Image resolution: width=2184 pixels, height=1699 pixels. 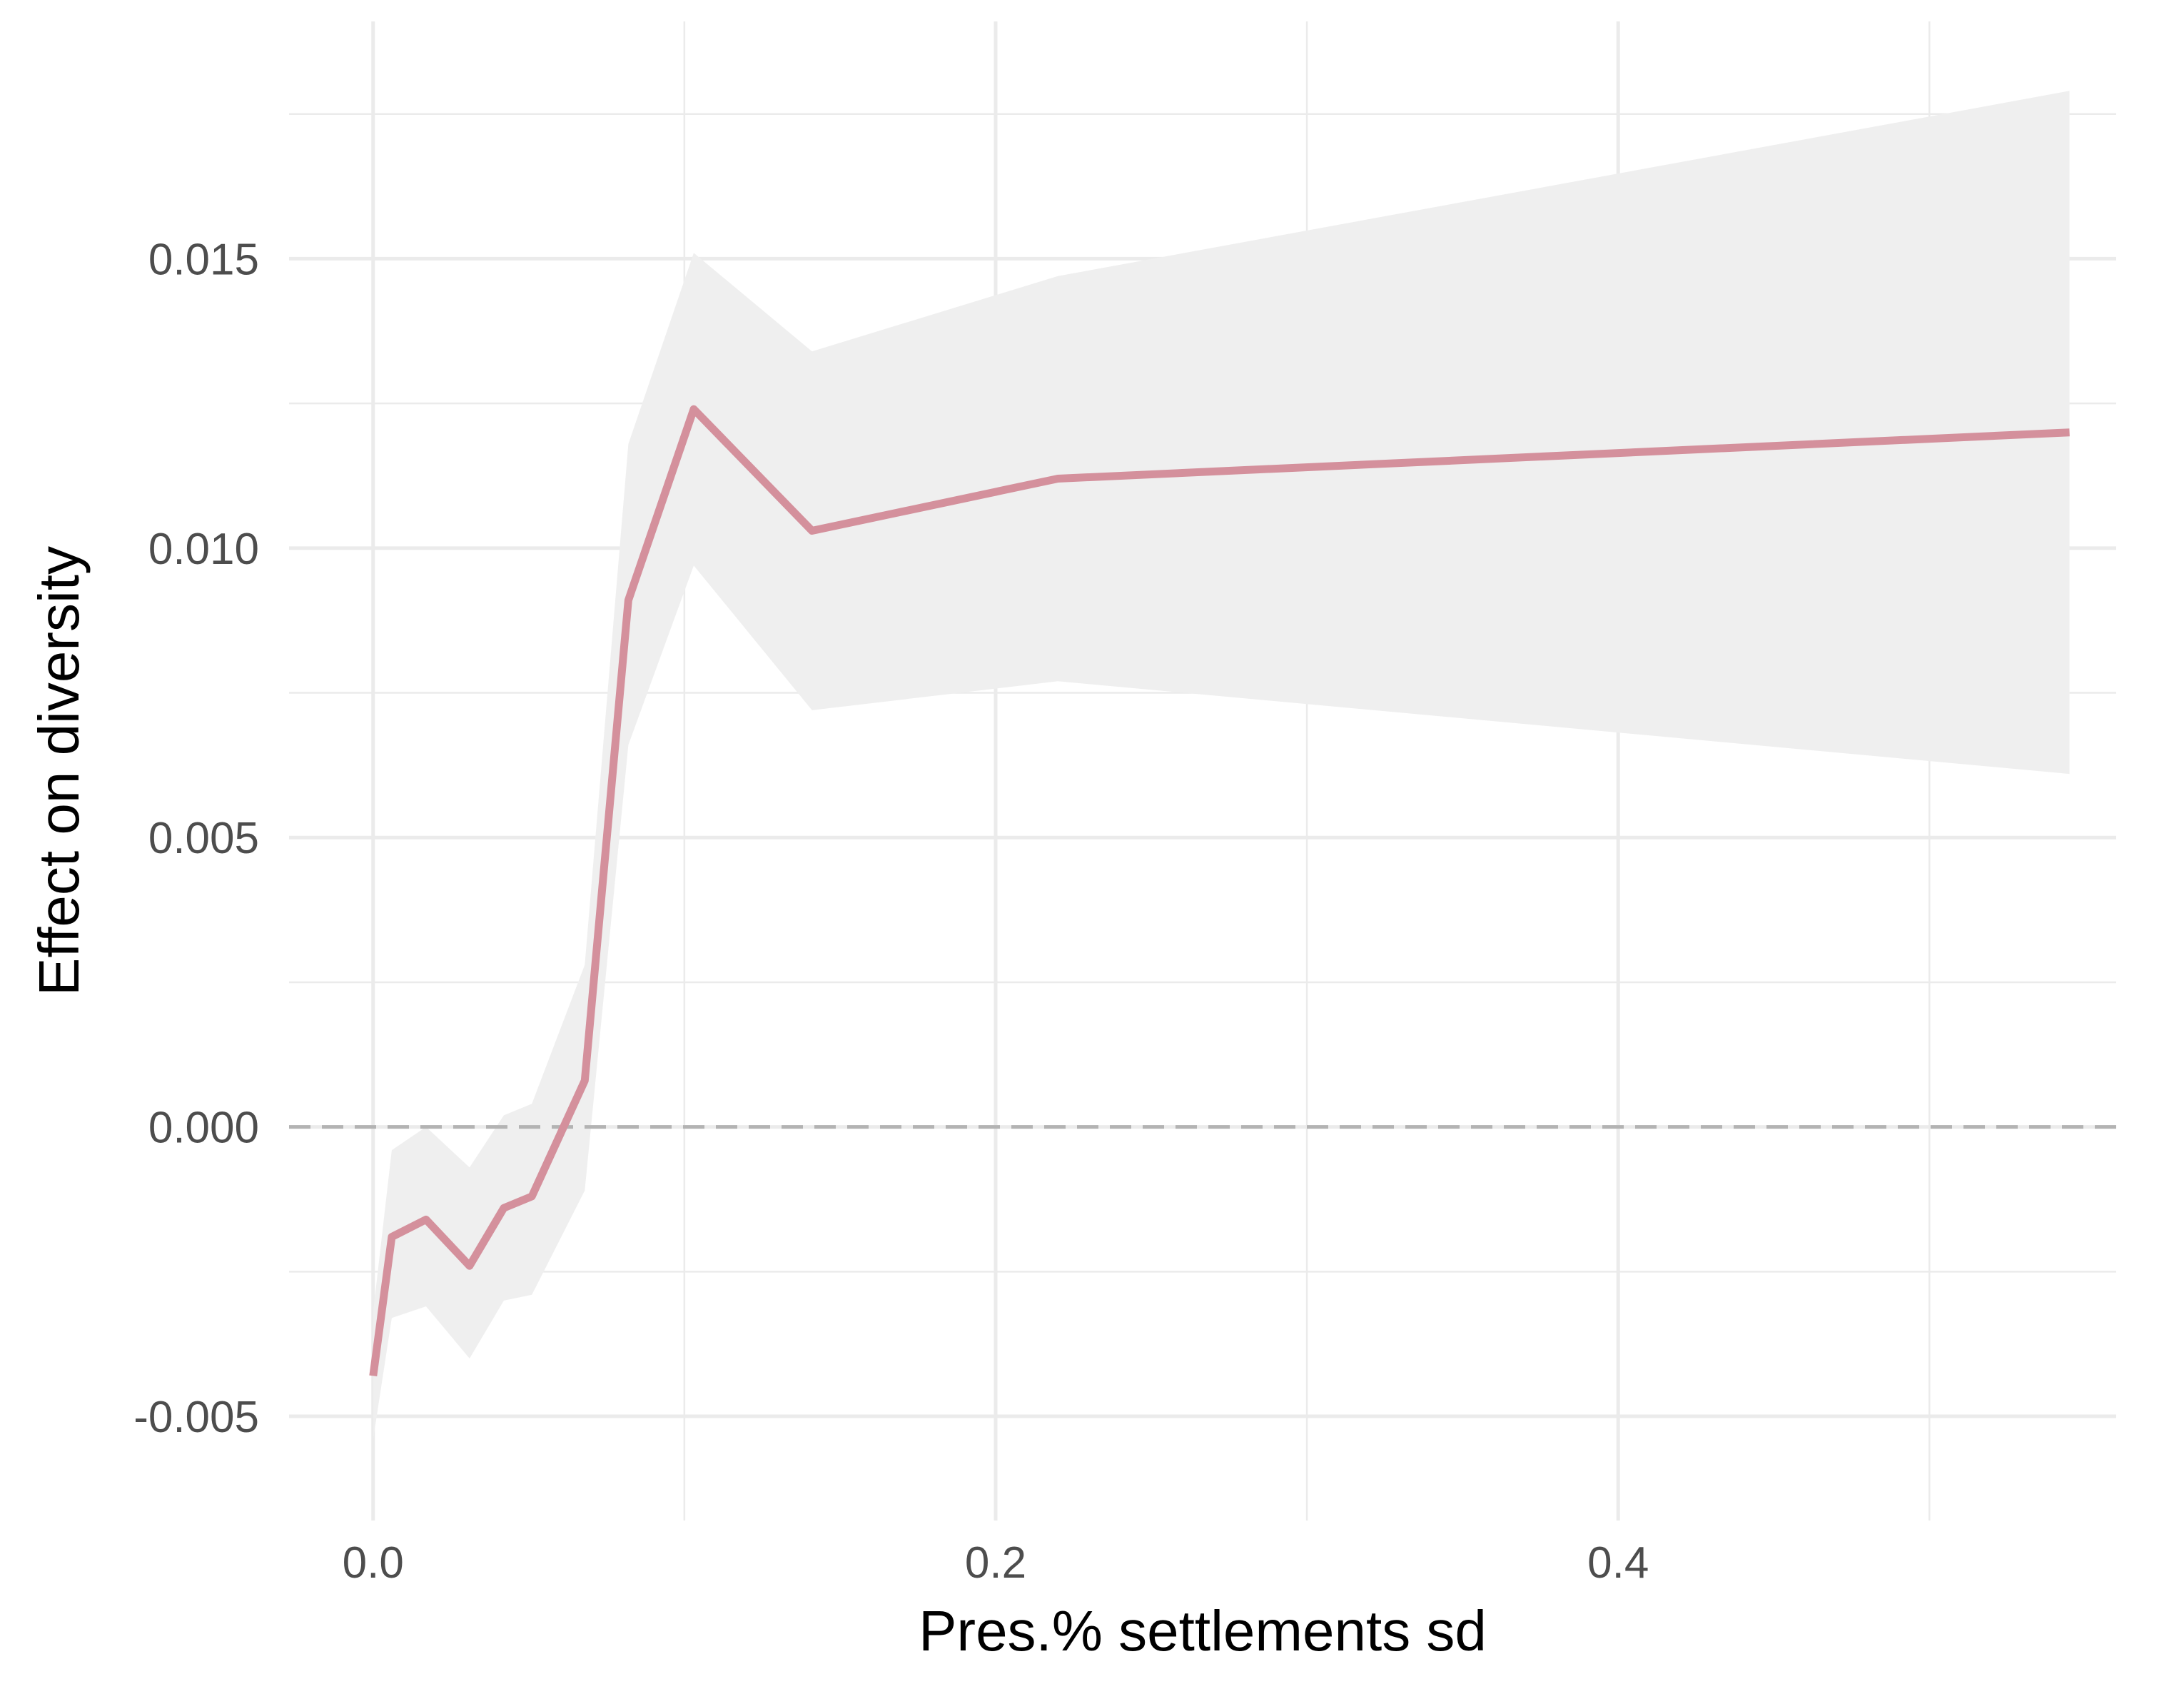 I want to click on y-tick-label: 0.010, so click(x=203, y=549).